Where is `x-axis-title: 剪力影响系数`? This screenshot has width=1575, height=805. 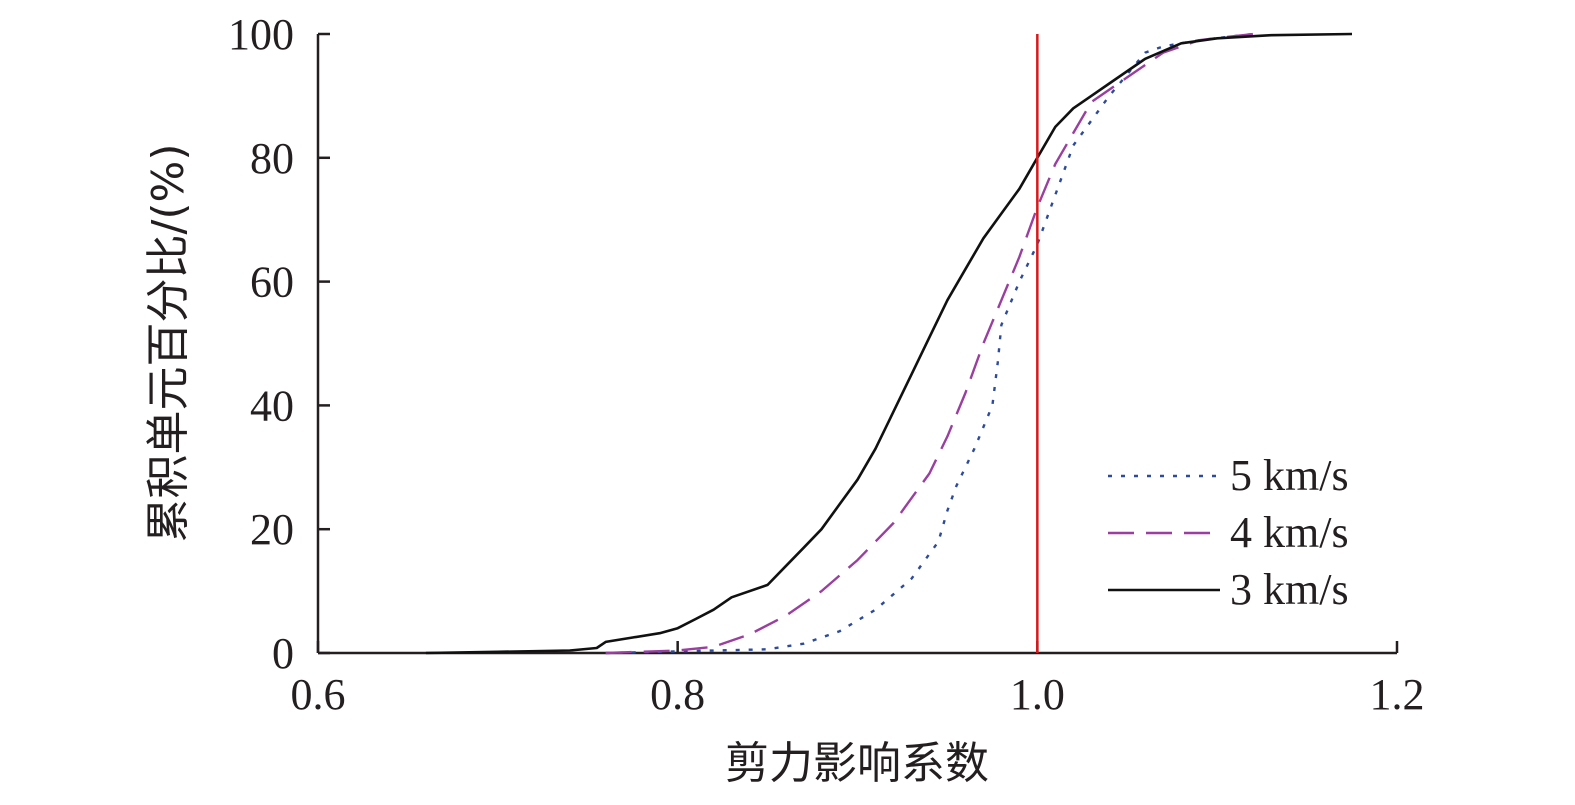
x-axis-title: 剪力影响系数 is located at coordinates (857, 763).